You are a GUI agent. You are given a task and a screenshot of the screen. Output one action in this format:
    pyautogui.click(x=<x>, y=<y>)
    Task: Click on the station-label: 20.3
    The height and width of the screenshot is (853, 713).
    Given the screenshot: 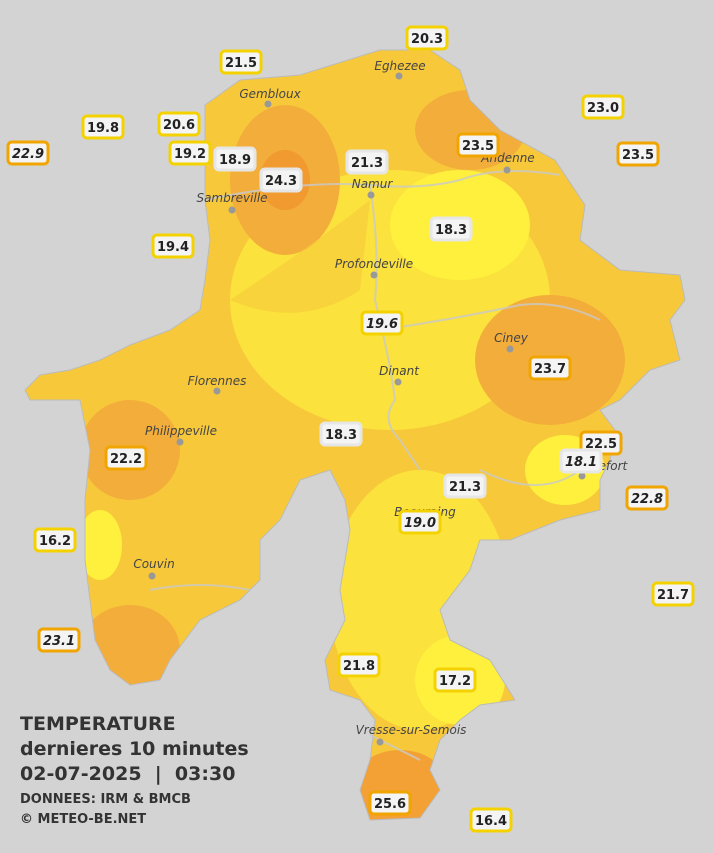 What is the action you would take?
    pyautogui.click(x=427, y=38)
    